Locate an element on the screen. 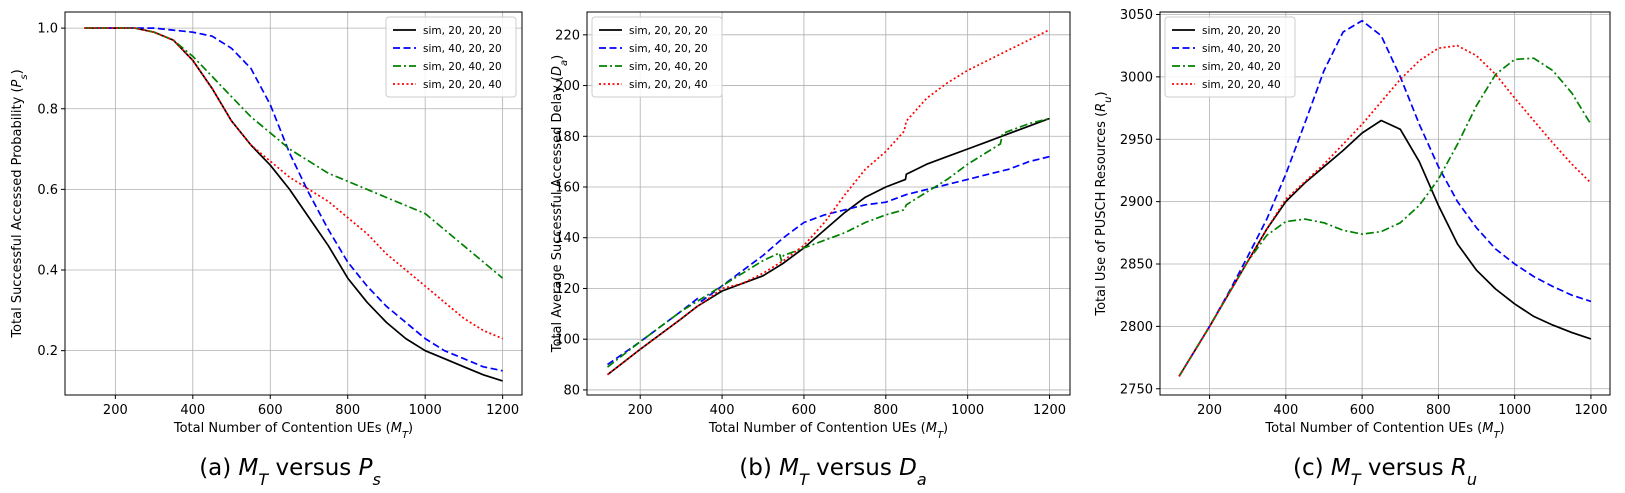 The image size is (1625, 493). y-tick-label: 80 is located at coordinates (571, 390).